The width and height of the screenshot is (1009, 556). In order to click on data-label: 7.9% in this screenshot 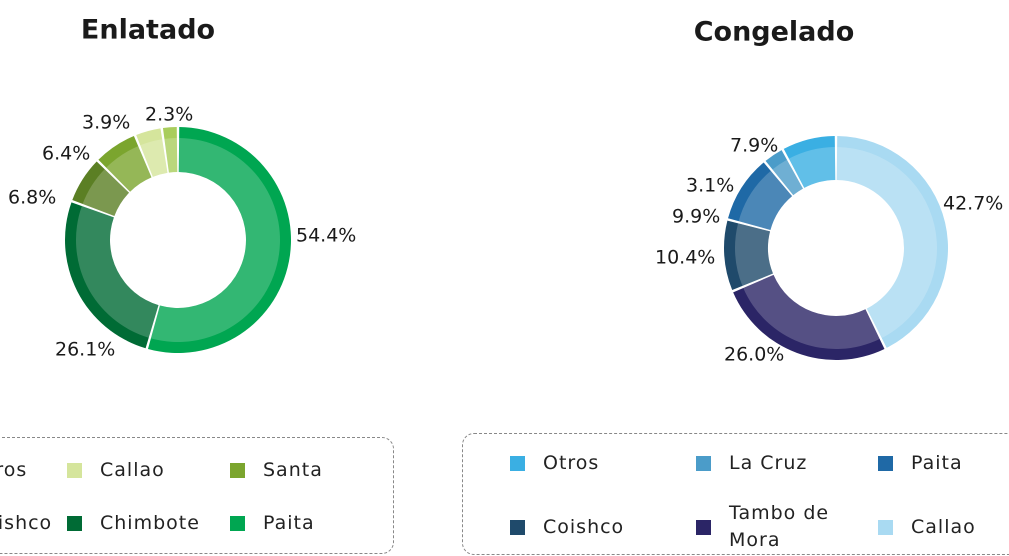, I will do `click(754, 146)`.